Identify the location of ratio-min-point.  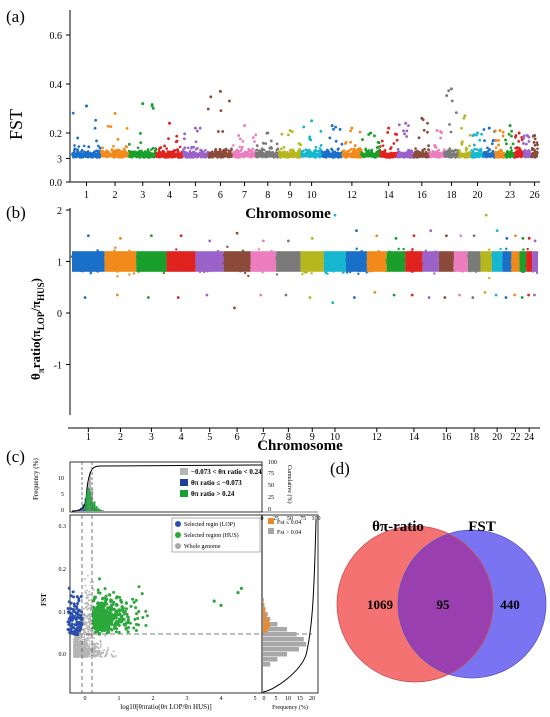
(117, 295).